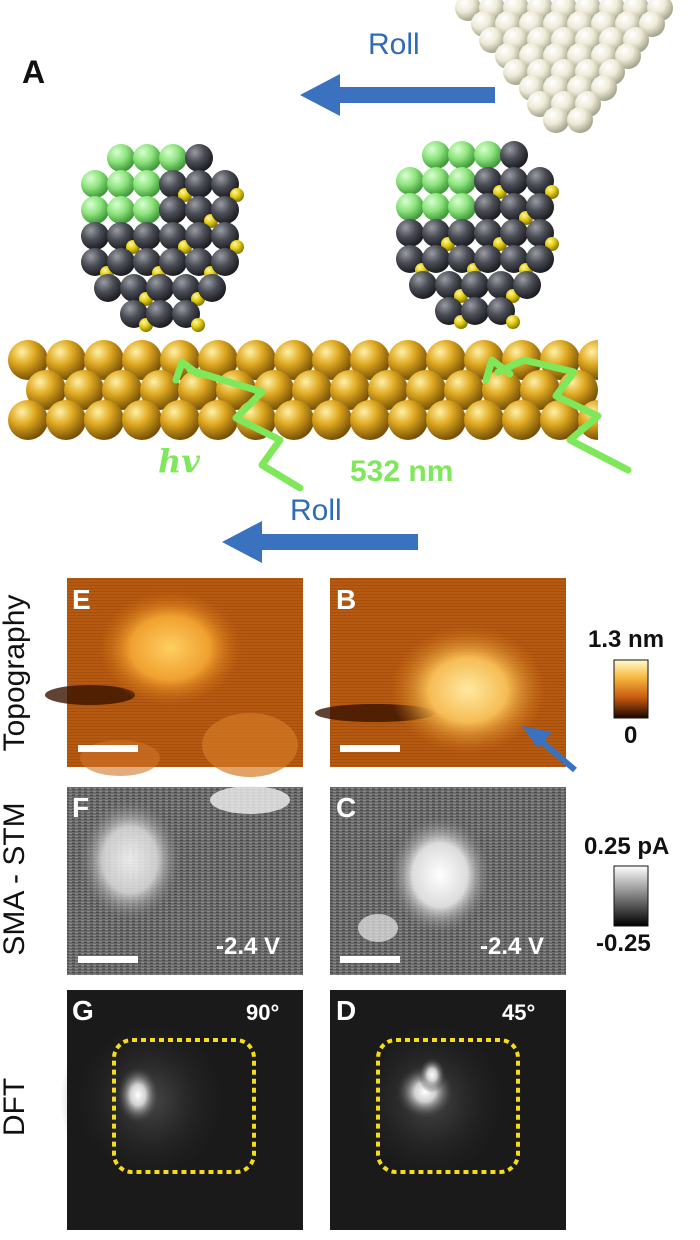  I want to click on scale-bar-b, so click(370, 748).